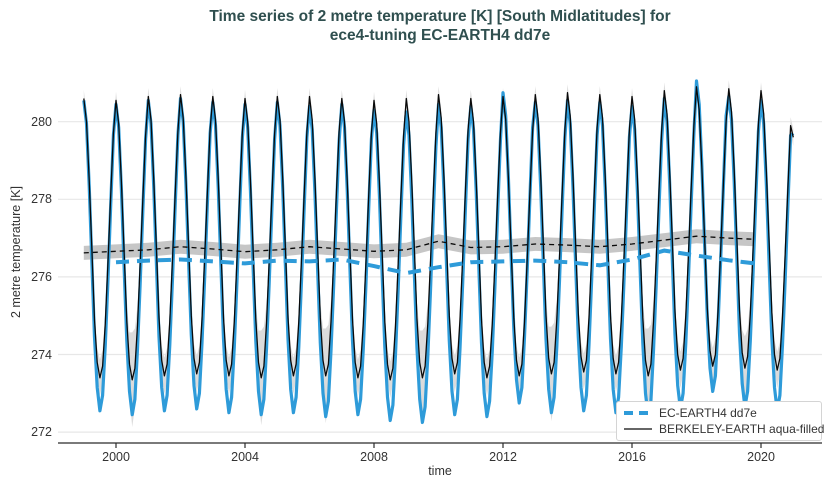  What do you see at coordinates (742, 429) in the screenshot?
I see `legend-label-berkeley-earth: BERKELEY-EARTH aqua-filled` at bounding box center [742, 429].